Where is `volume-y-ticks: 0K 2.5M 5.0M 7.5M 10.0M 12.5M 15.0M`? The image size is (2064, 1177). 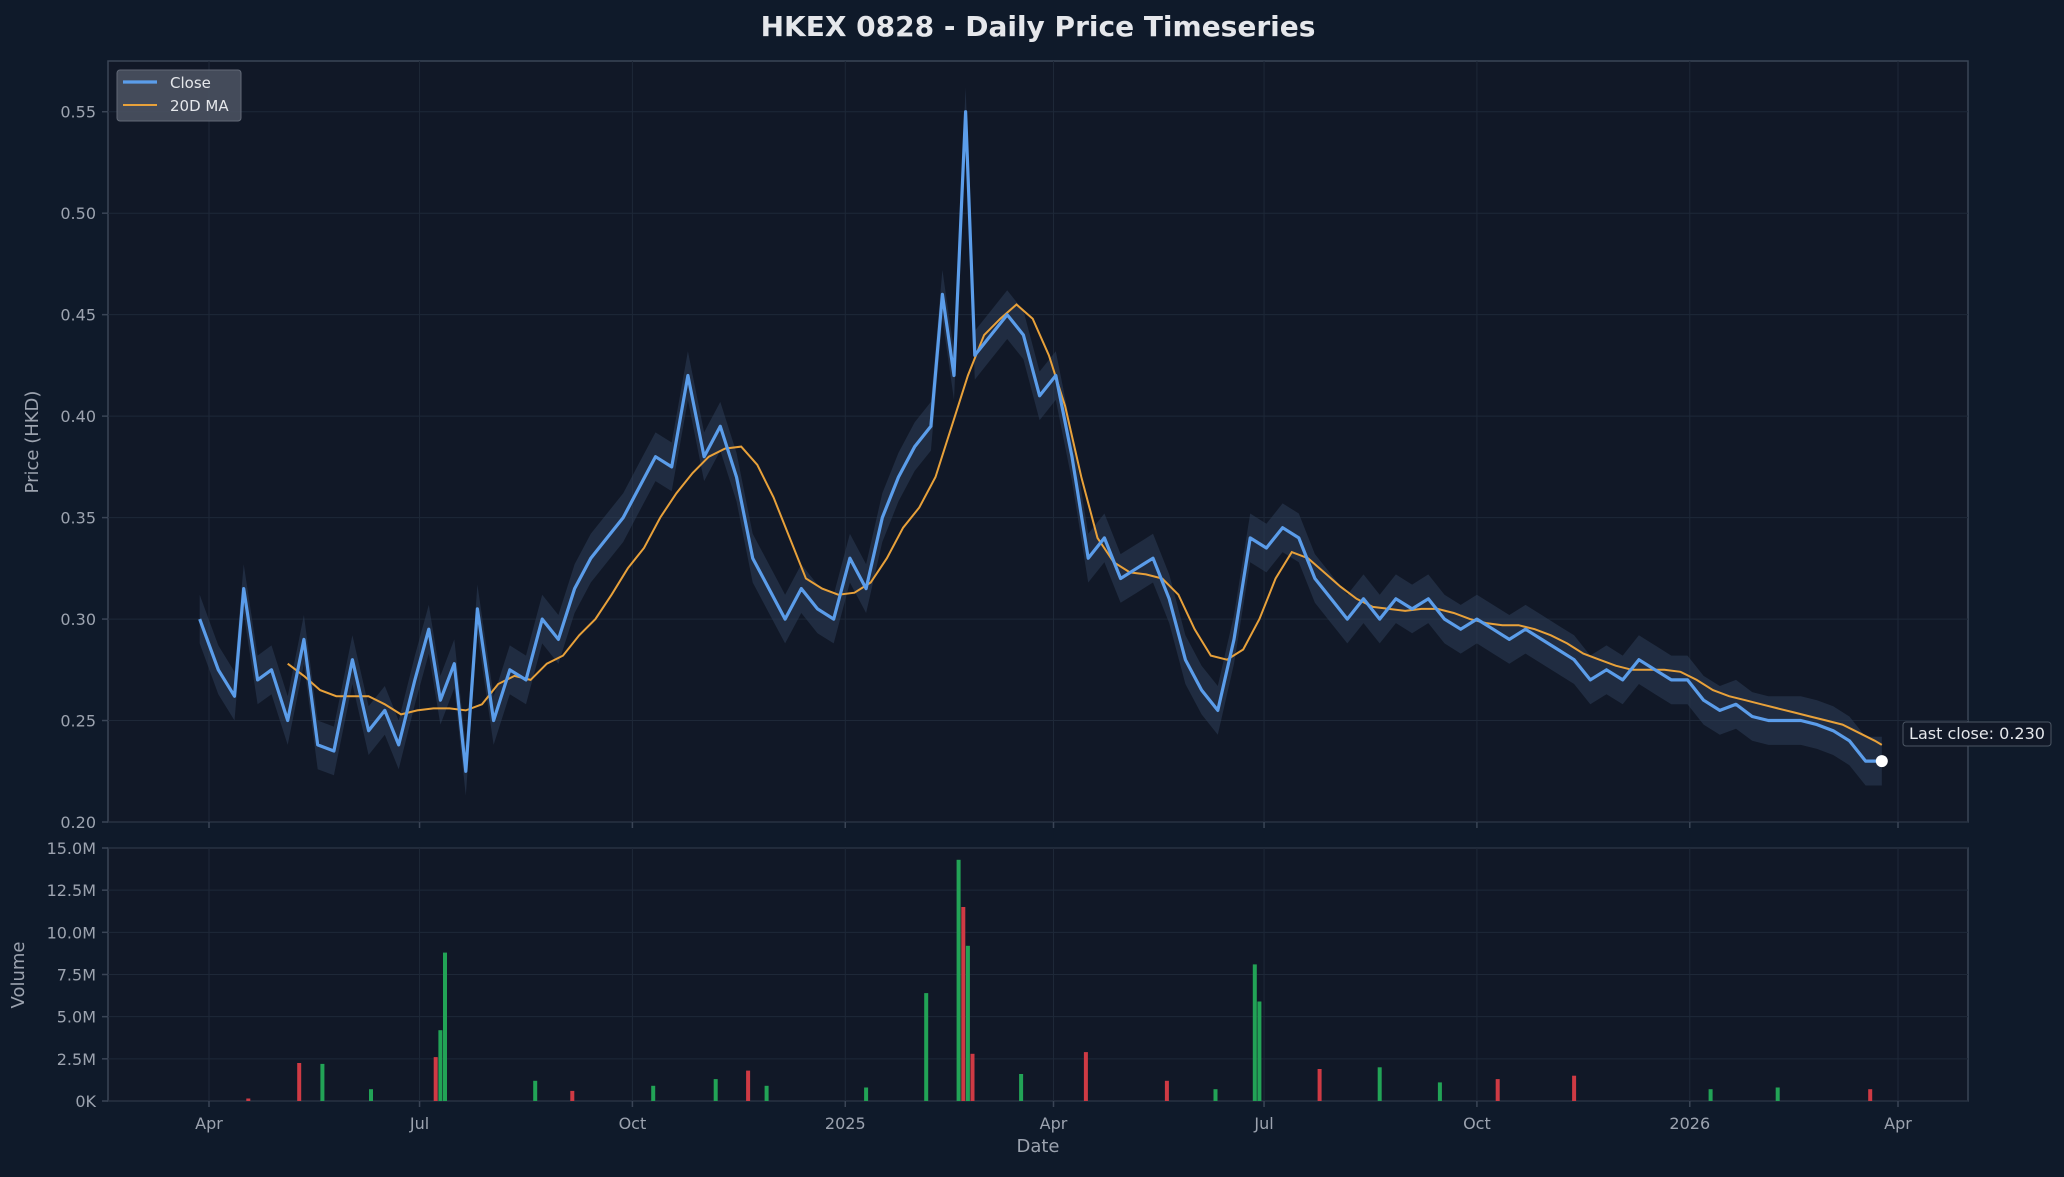
volume-y-ticks: 0K 2.5M 5.0M 7.5M 10.0M 12.5M 15.0M is located at coordinates (77, 975).